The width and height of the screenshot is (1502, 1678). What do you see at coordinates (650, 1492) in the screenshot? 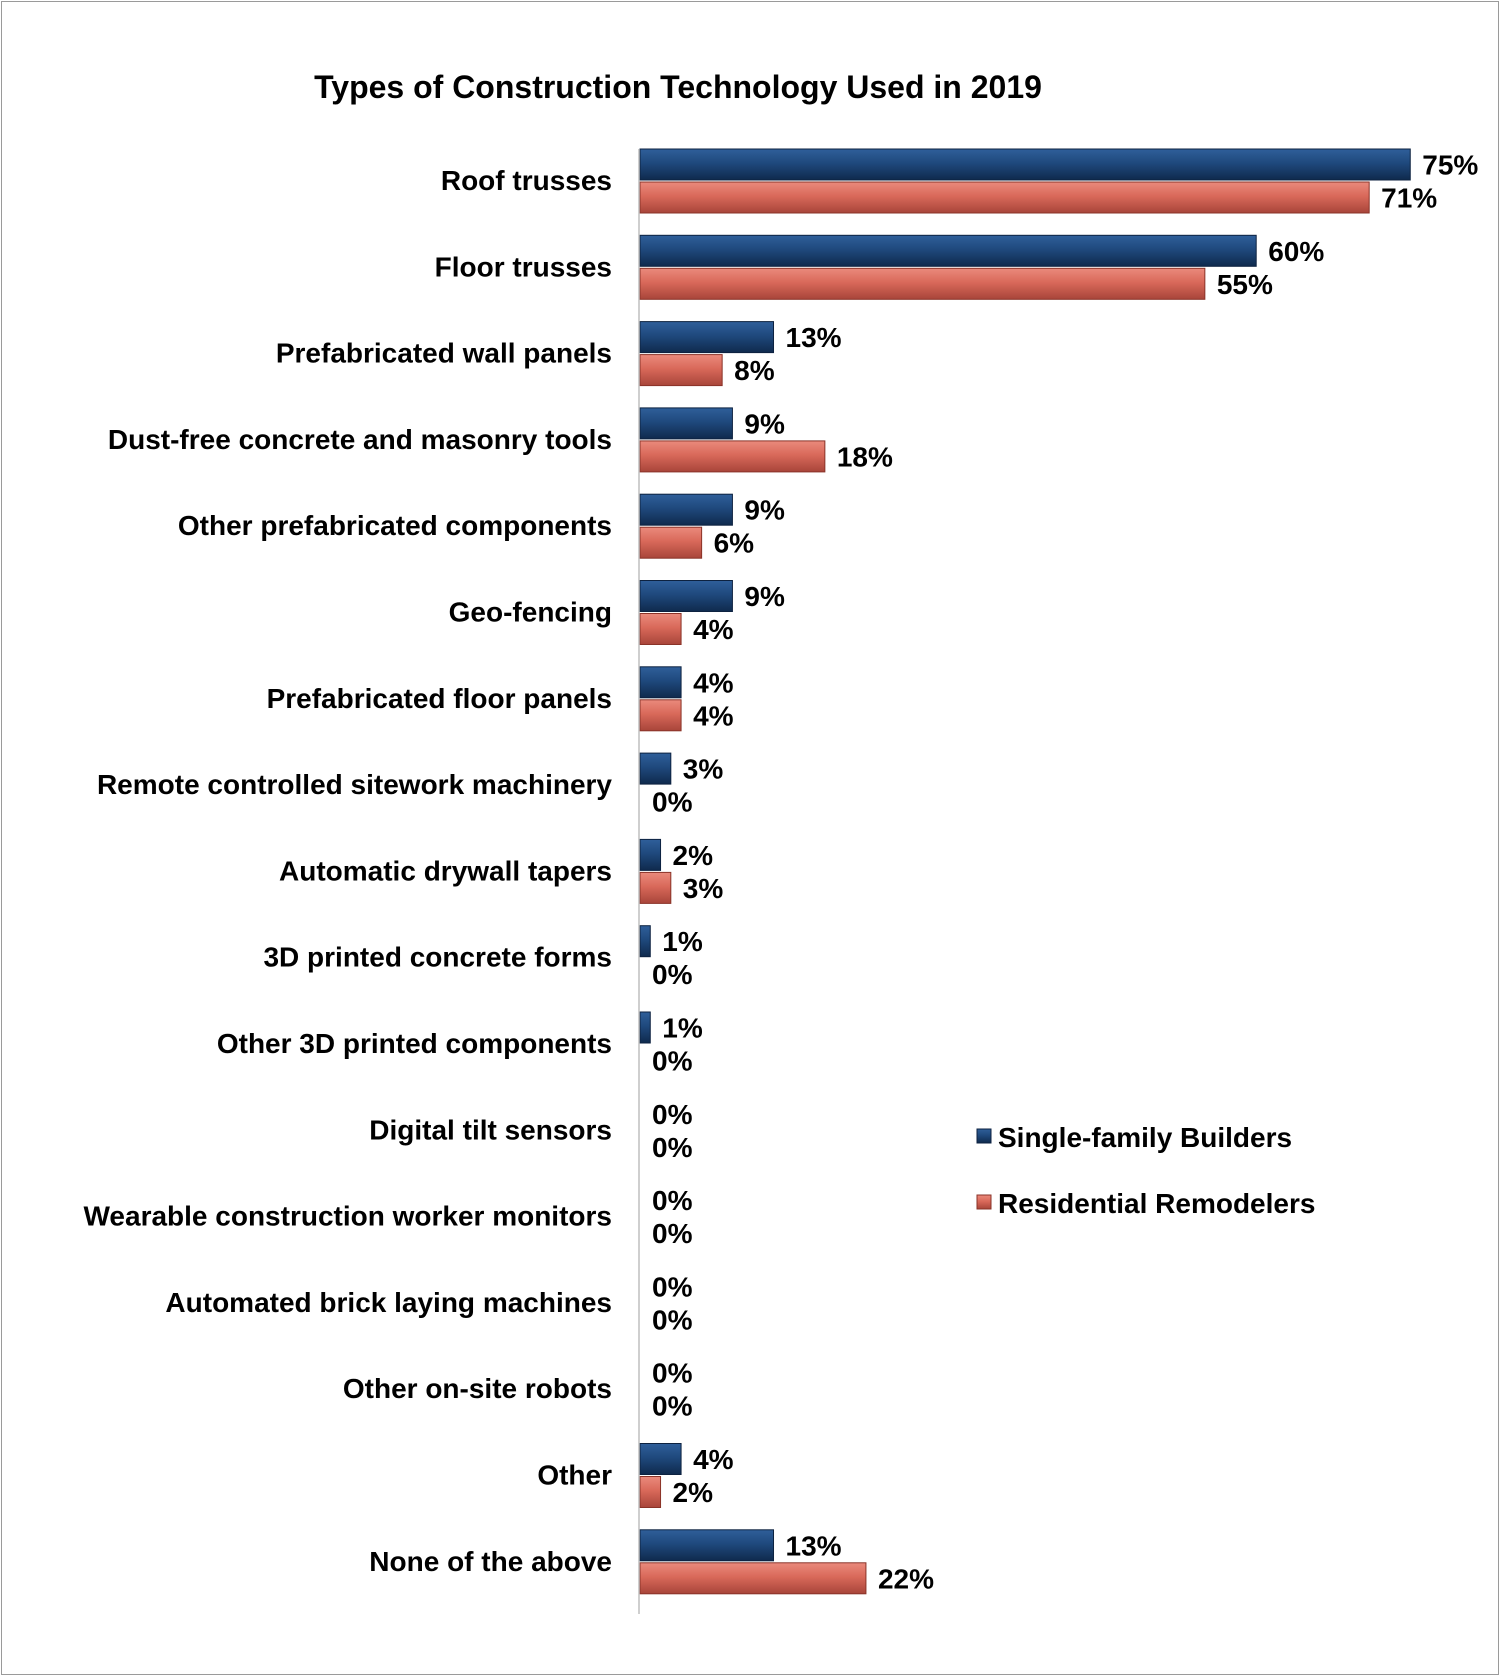
I see `bar-residential-remodelers-other` at bounding box center [650, 1492].